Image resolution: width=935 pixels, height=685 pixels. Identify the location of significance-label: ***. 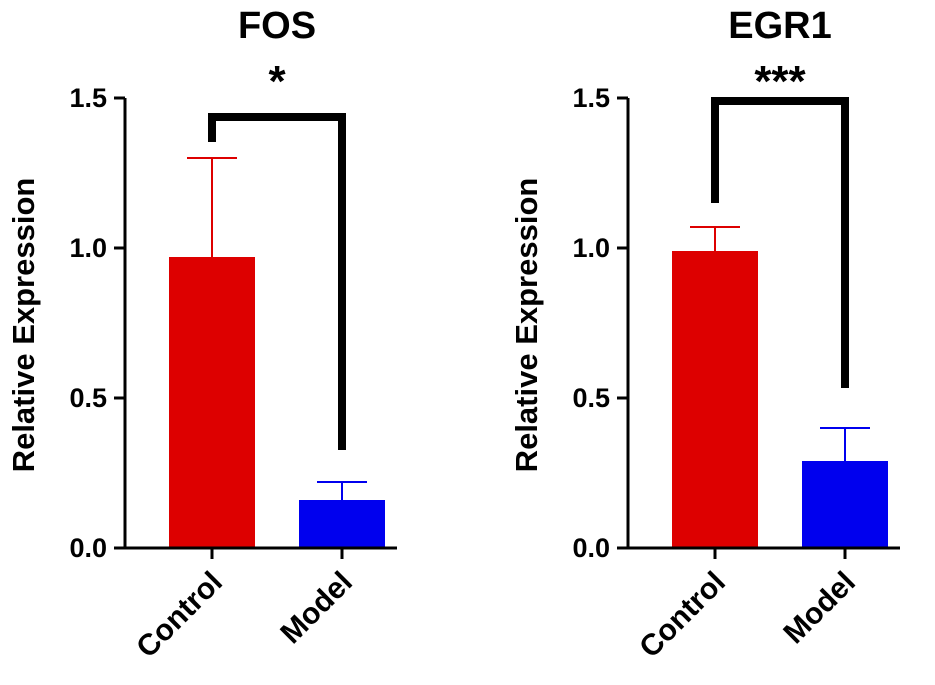
(780, 81).